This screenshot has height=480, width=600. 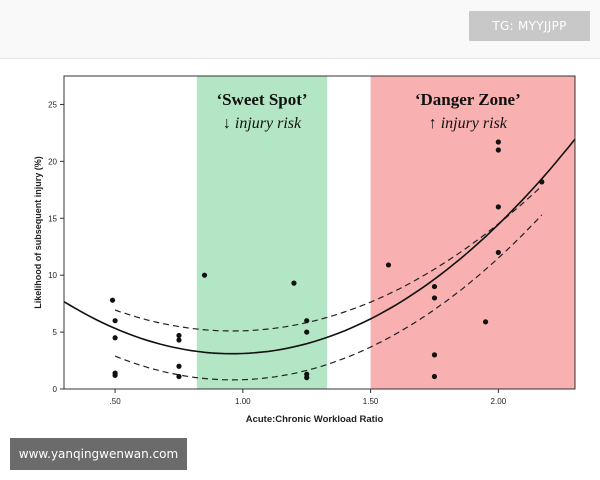 What do you see at coordinates (262, 232) in the screenshot?
I see `sweet-spot-zone` at bounding box center [262, 232].